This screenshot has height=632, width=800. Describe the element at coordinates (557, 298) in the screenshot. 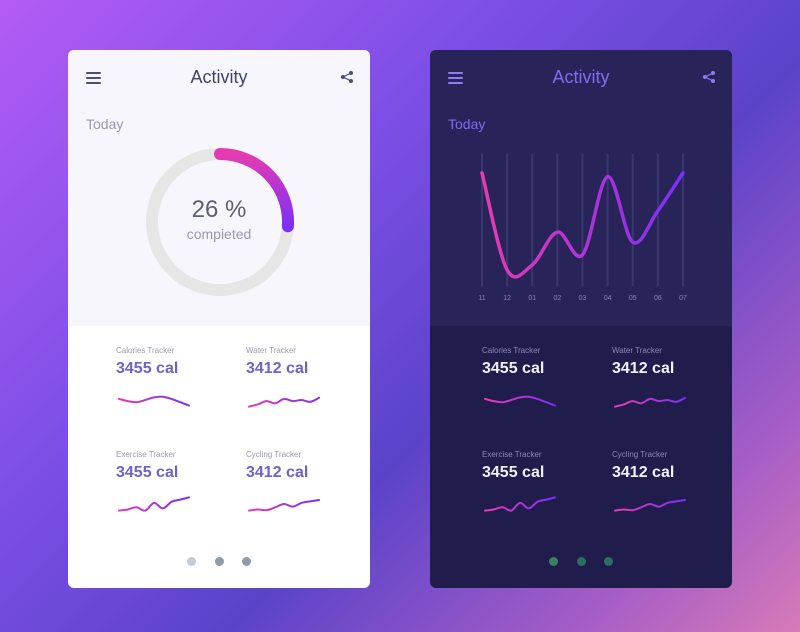

I see `x-tick-label: 02` at that location.